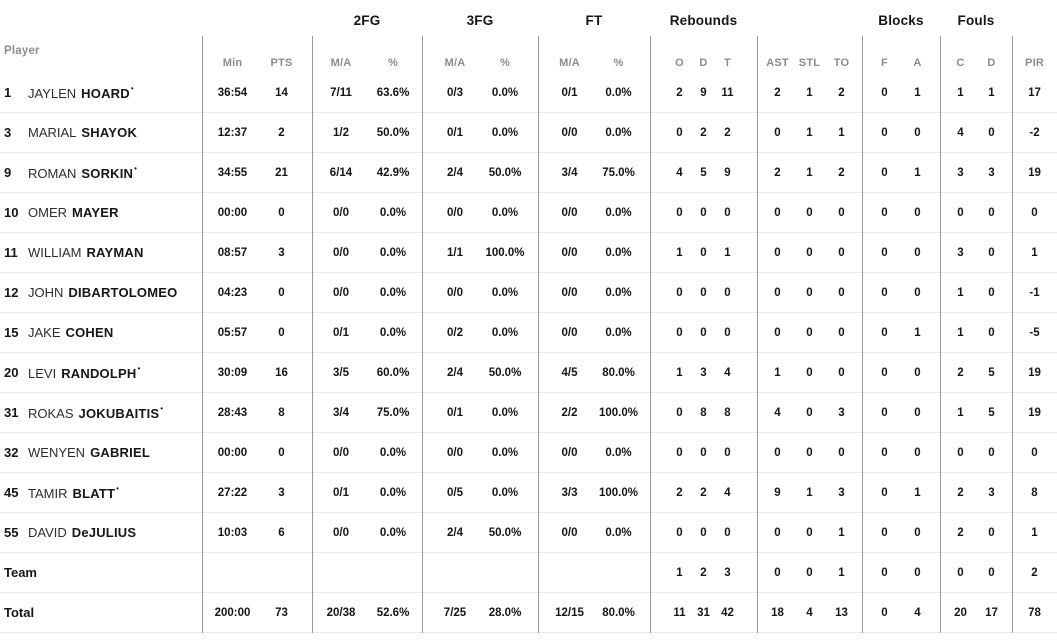  I want to click on player-first-name: WILLIAM, so click(55, 252).